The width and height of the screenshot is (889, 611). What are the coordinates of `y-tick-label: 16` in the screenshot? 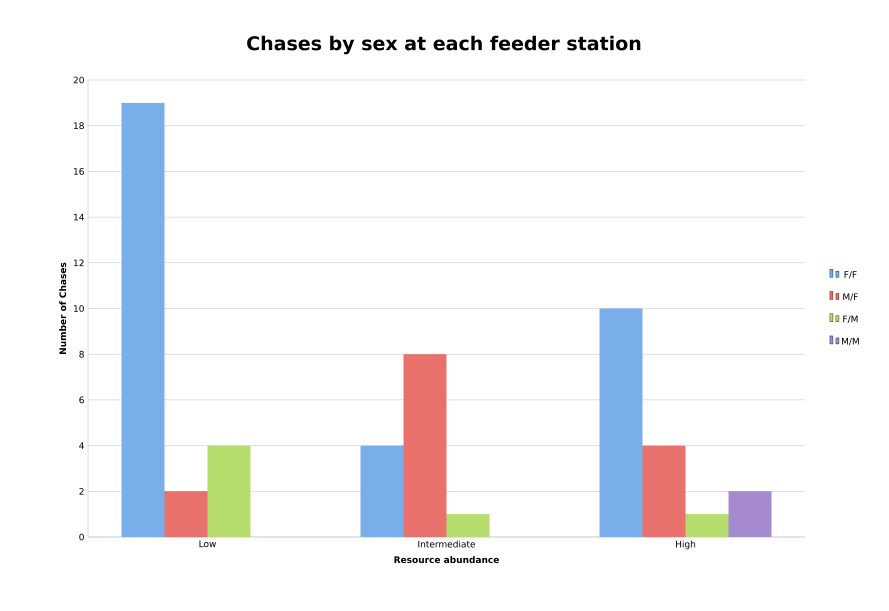 It's located at (79, 171).